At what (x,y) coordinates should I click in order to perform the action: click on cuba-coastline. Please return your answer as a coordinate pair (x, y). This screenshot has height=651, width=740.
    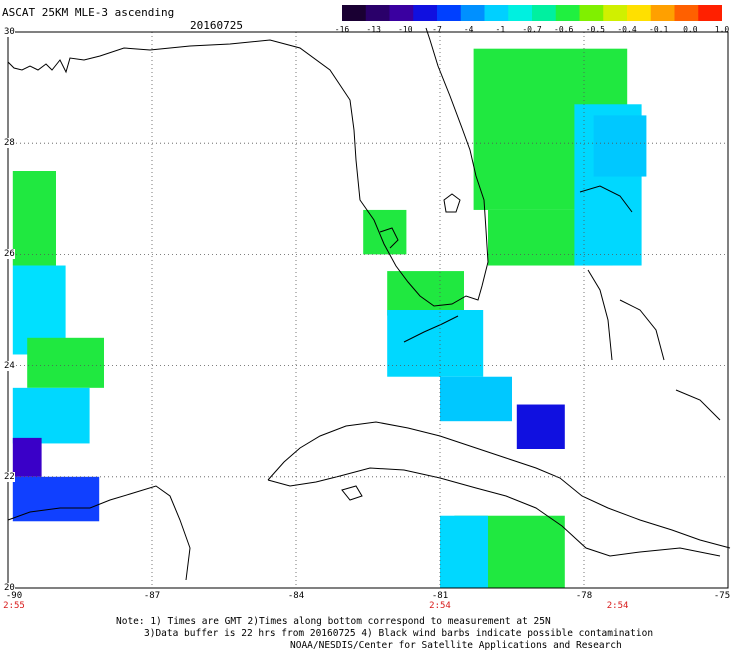
    Looking at the image, I should click on (499, 489).